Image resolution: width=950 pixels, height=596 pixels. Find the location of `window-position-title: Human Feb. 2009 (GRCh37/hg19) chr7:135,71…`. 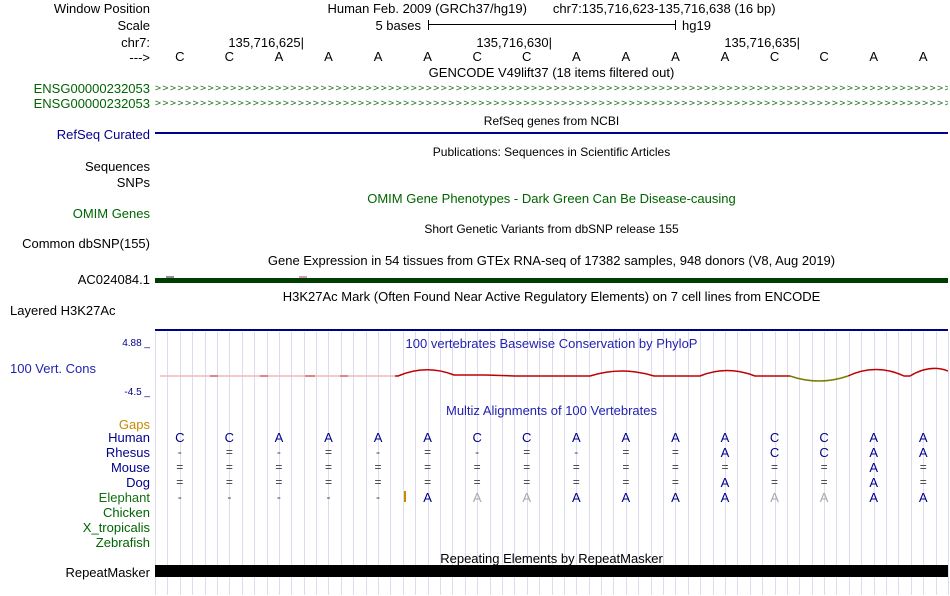

window-position-title: Human Feb. 2009 (GRCh37/hg19) chr7:135,71… is located at coordinates (551, 8).